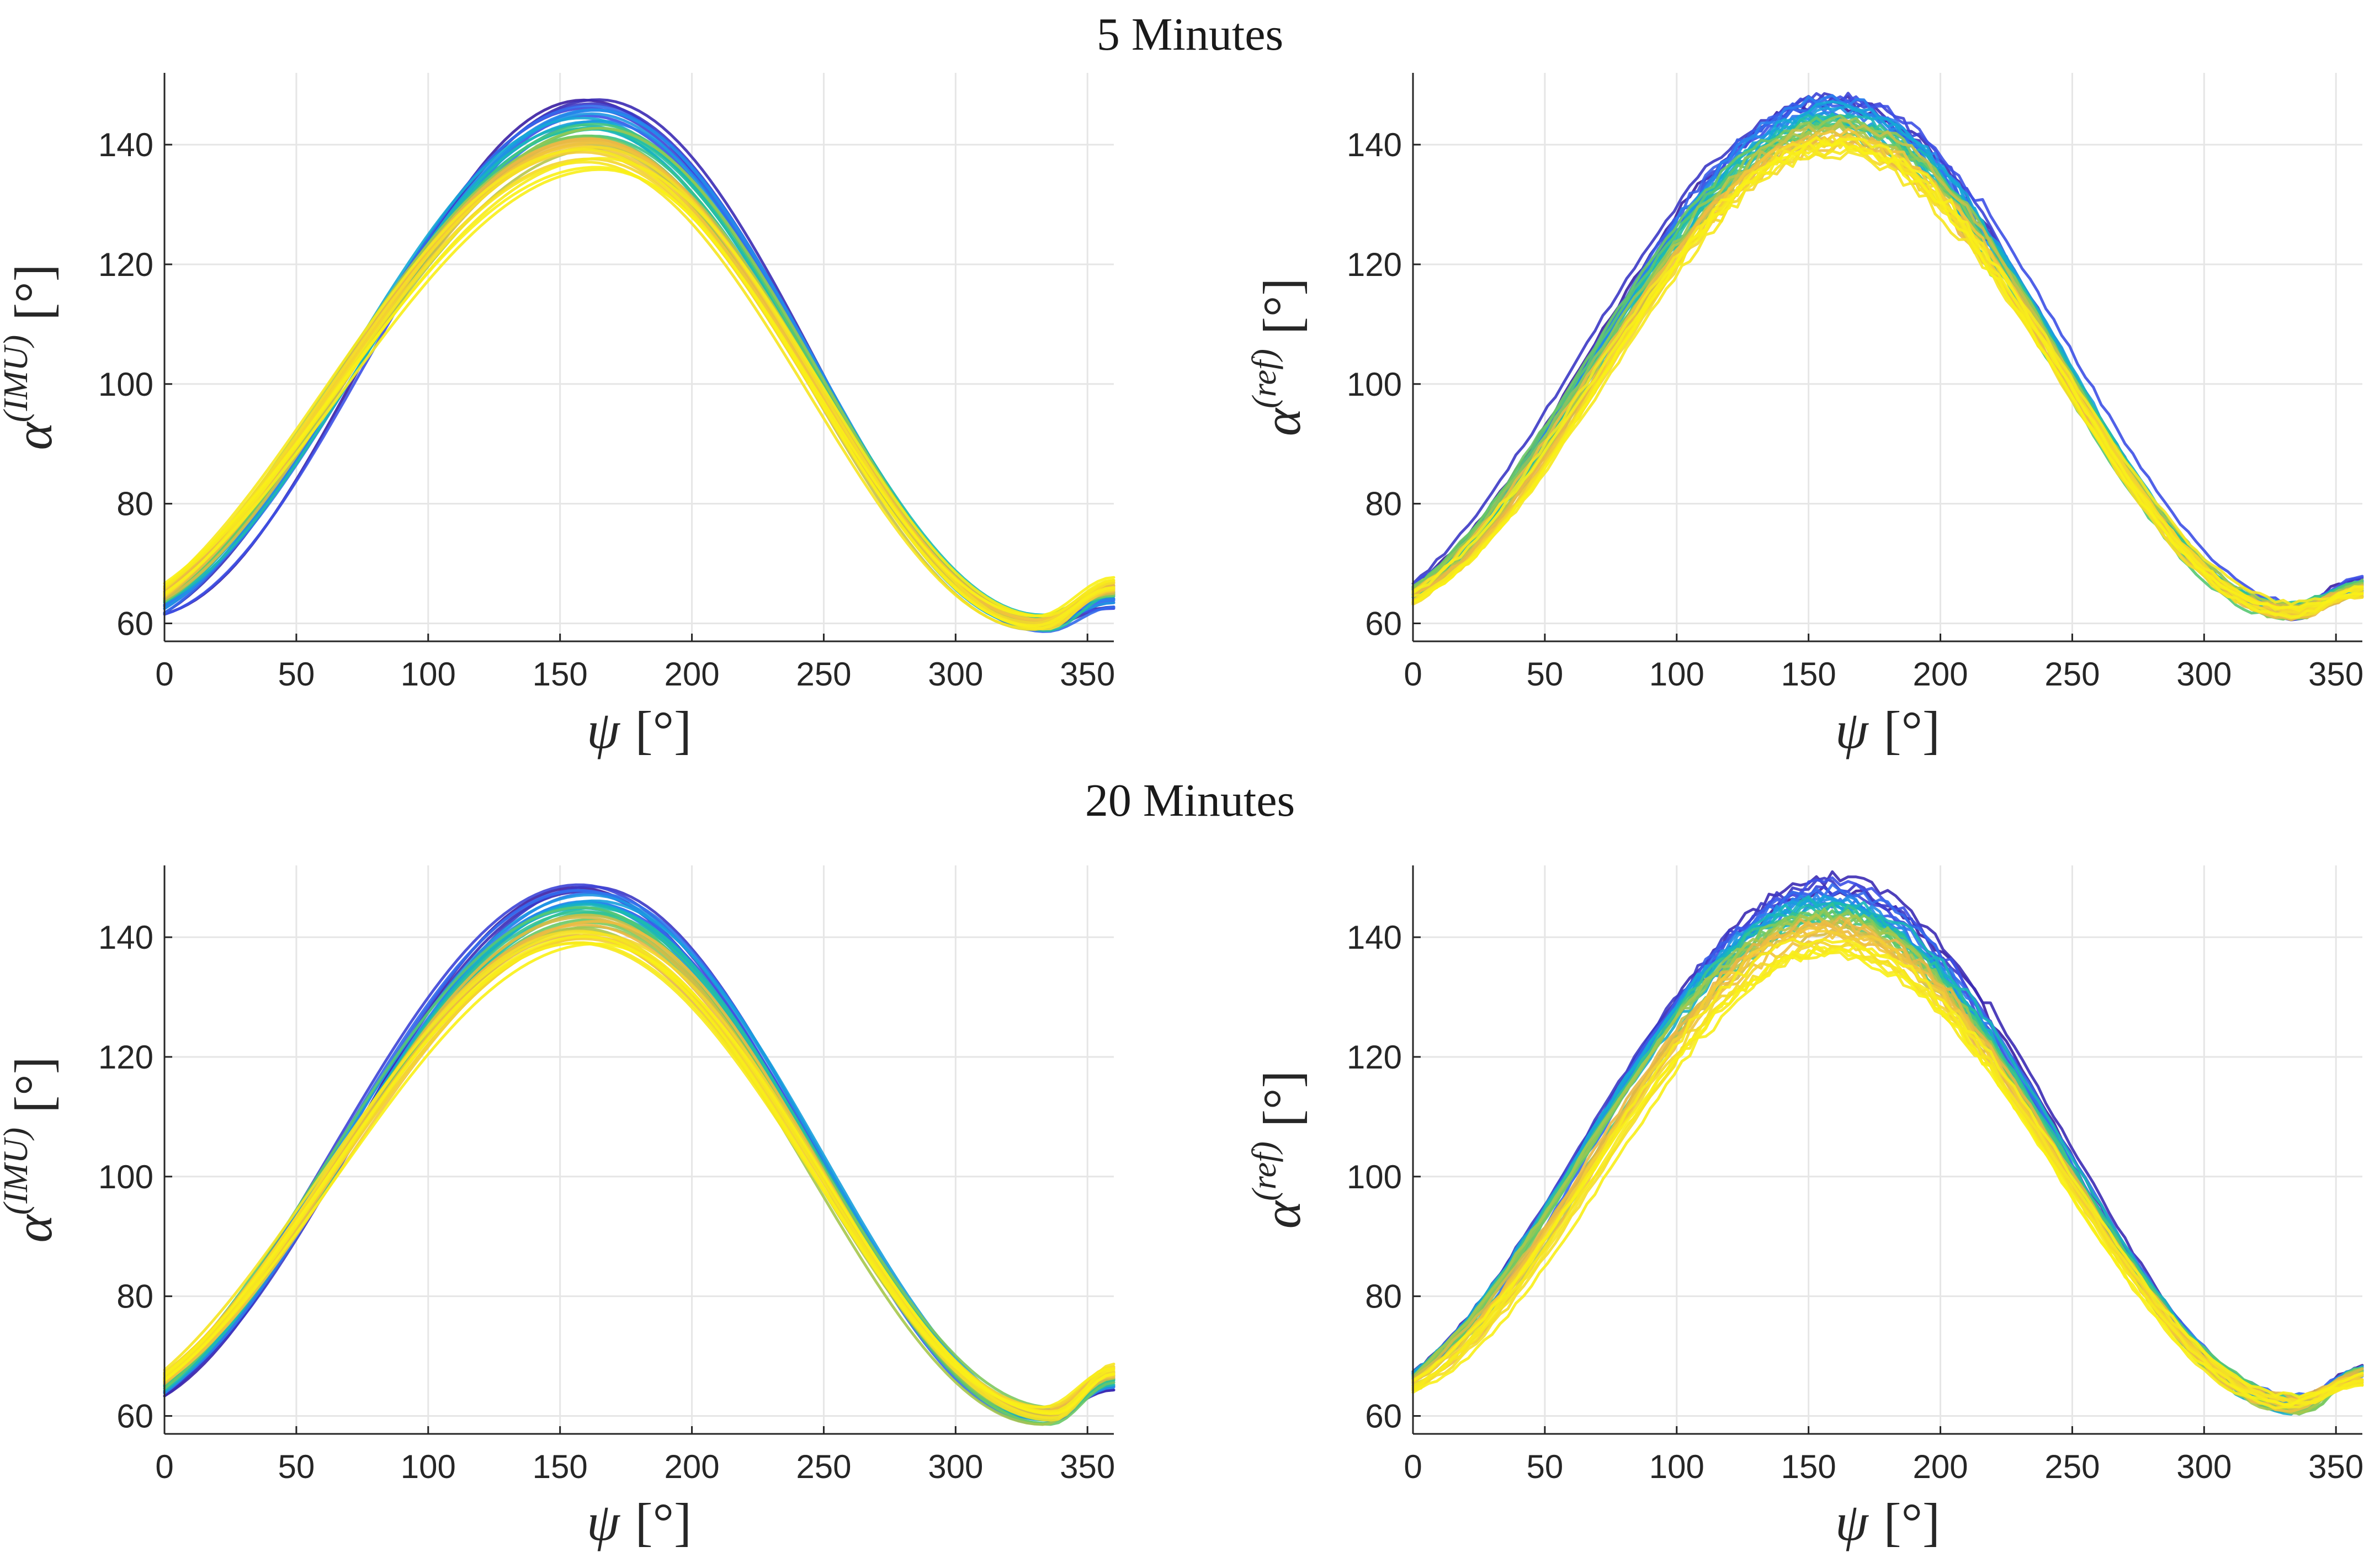  What do you see at coordinates (125, 384) in the screenshot?
I see `y-tick-label: 100` at bounding box center [125, 384].